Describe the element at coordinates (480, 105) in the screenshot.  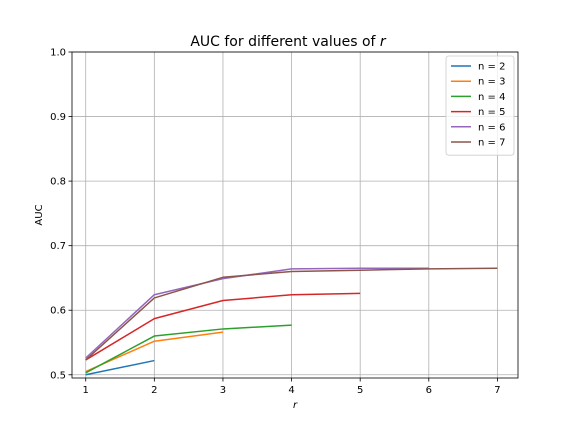
I see `legend: n = 2 n = 3 n = 4 n = 5 n = 6 n = 7` at that location.